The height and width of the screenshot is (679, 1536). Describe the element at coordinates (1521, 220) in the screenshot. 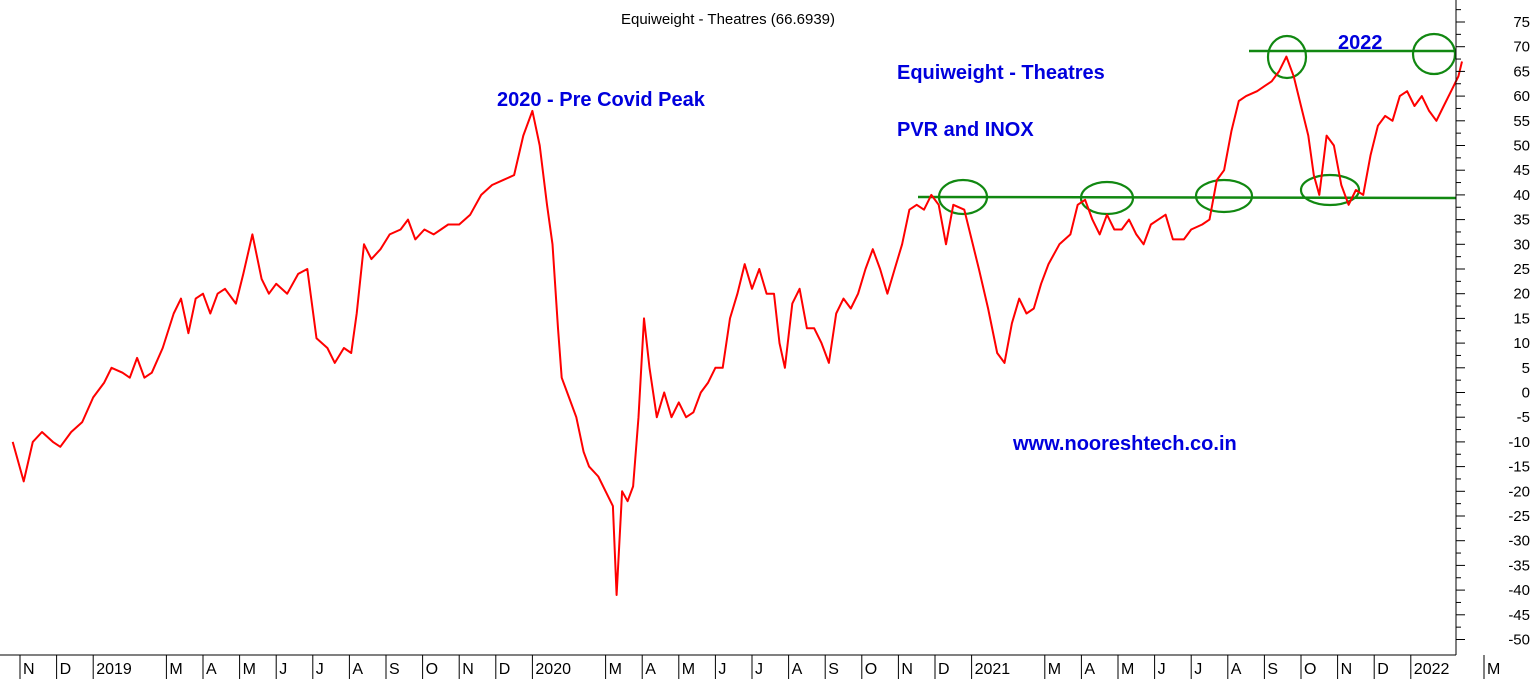

I see `y-tick-label: 35` at that location.